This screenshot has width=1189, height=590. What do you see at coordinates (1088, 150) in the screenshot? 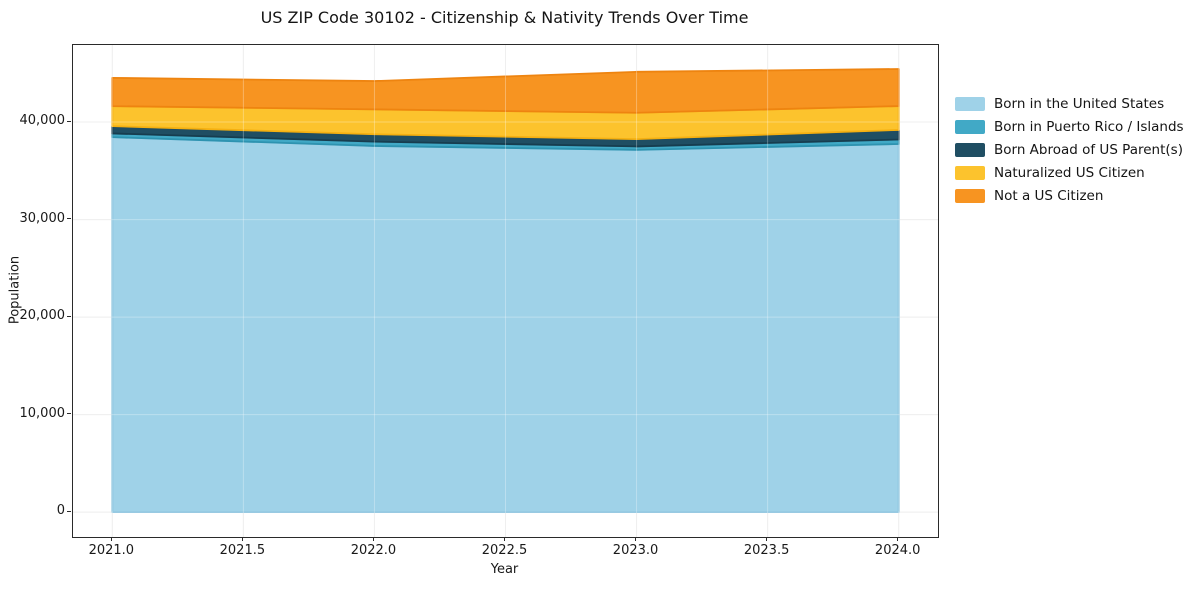
I see `legend-label: Born Abroad of US Parent(s)` at bounding box center [1088, 150].